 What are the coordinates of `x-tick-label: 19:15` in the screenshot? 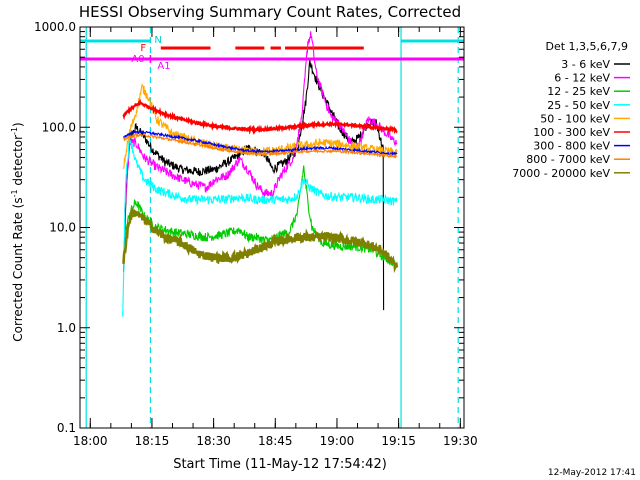 It's located at (398, 441).